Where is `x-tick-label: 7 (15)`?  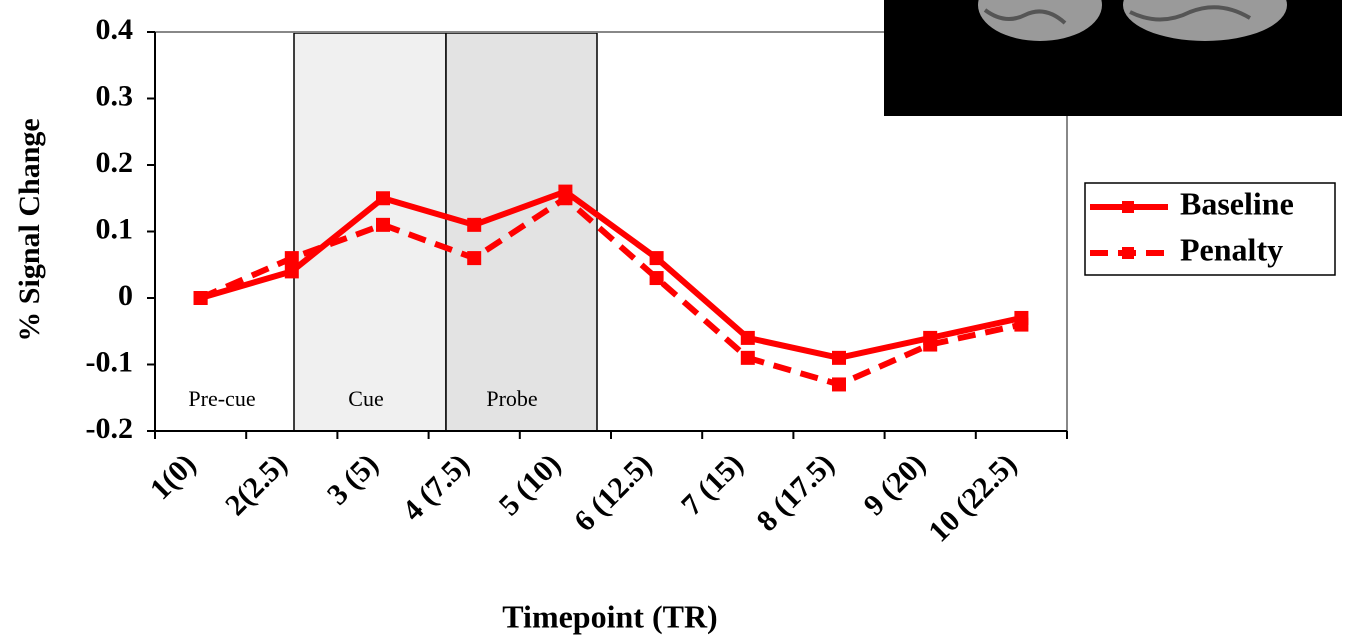
x-tick-label: 7 (15) is located at coordinates (712, 484).